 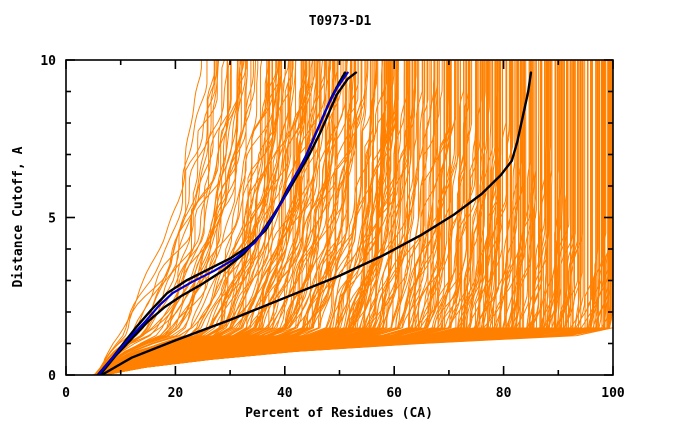 I want to click on y-tick-label: 5, so click(x=52, y=219).